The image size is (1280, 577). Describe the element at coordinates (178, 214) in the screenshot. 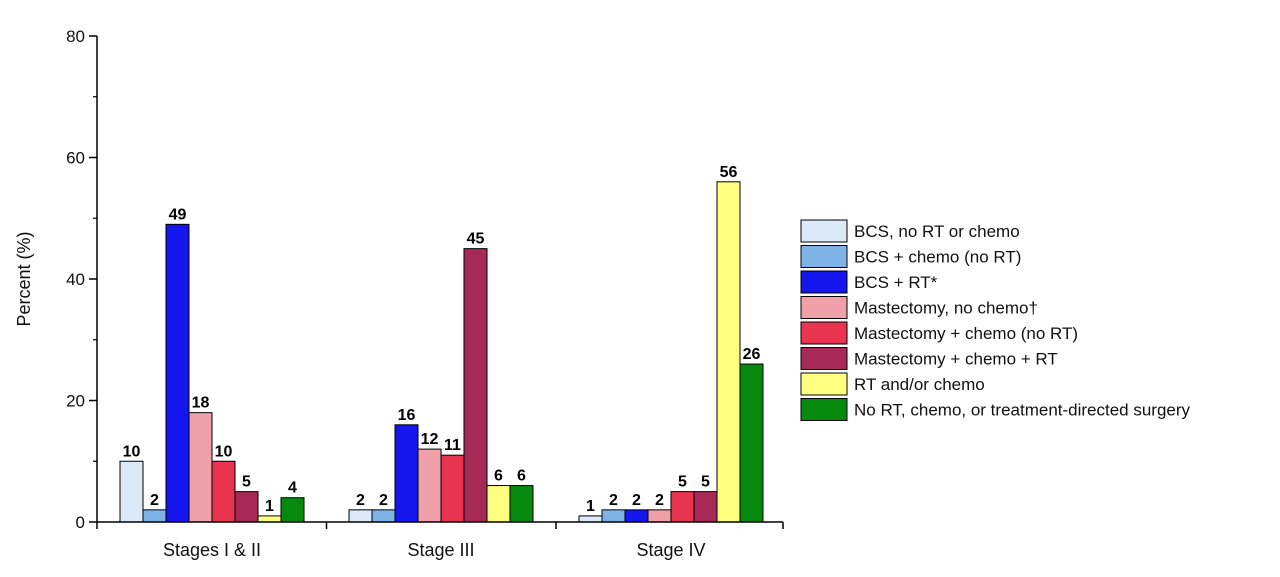

I see `bar-data-label: 49` at that location.